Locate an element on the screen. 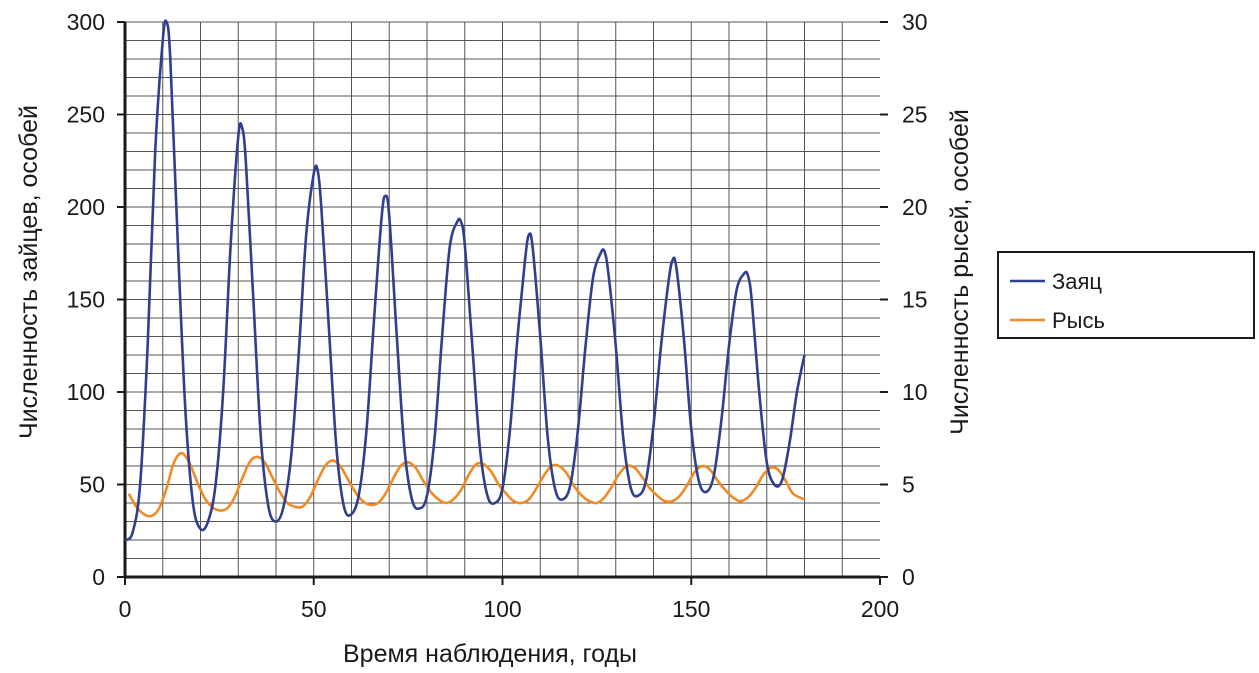 This screenshot has width=1259, height=673. x-tick-label: 0 is located at coordinates (125, 609).